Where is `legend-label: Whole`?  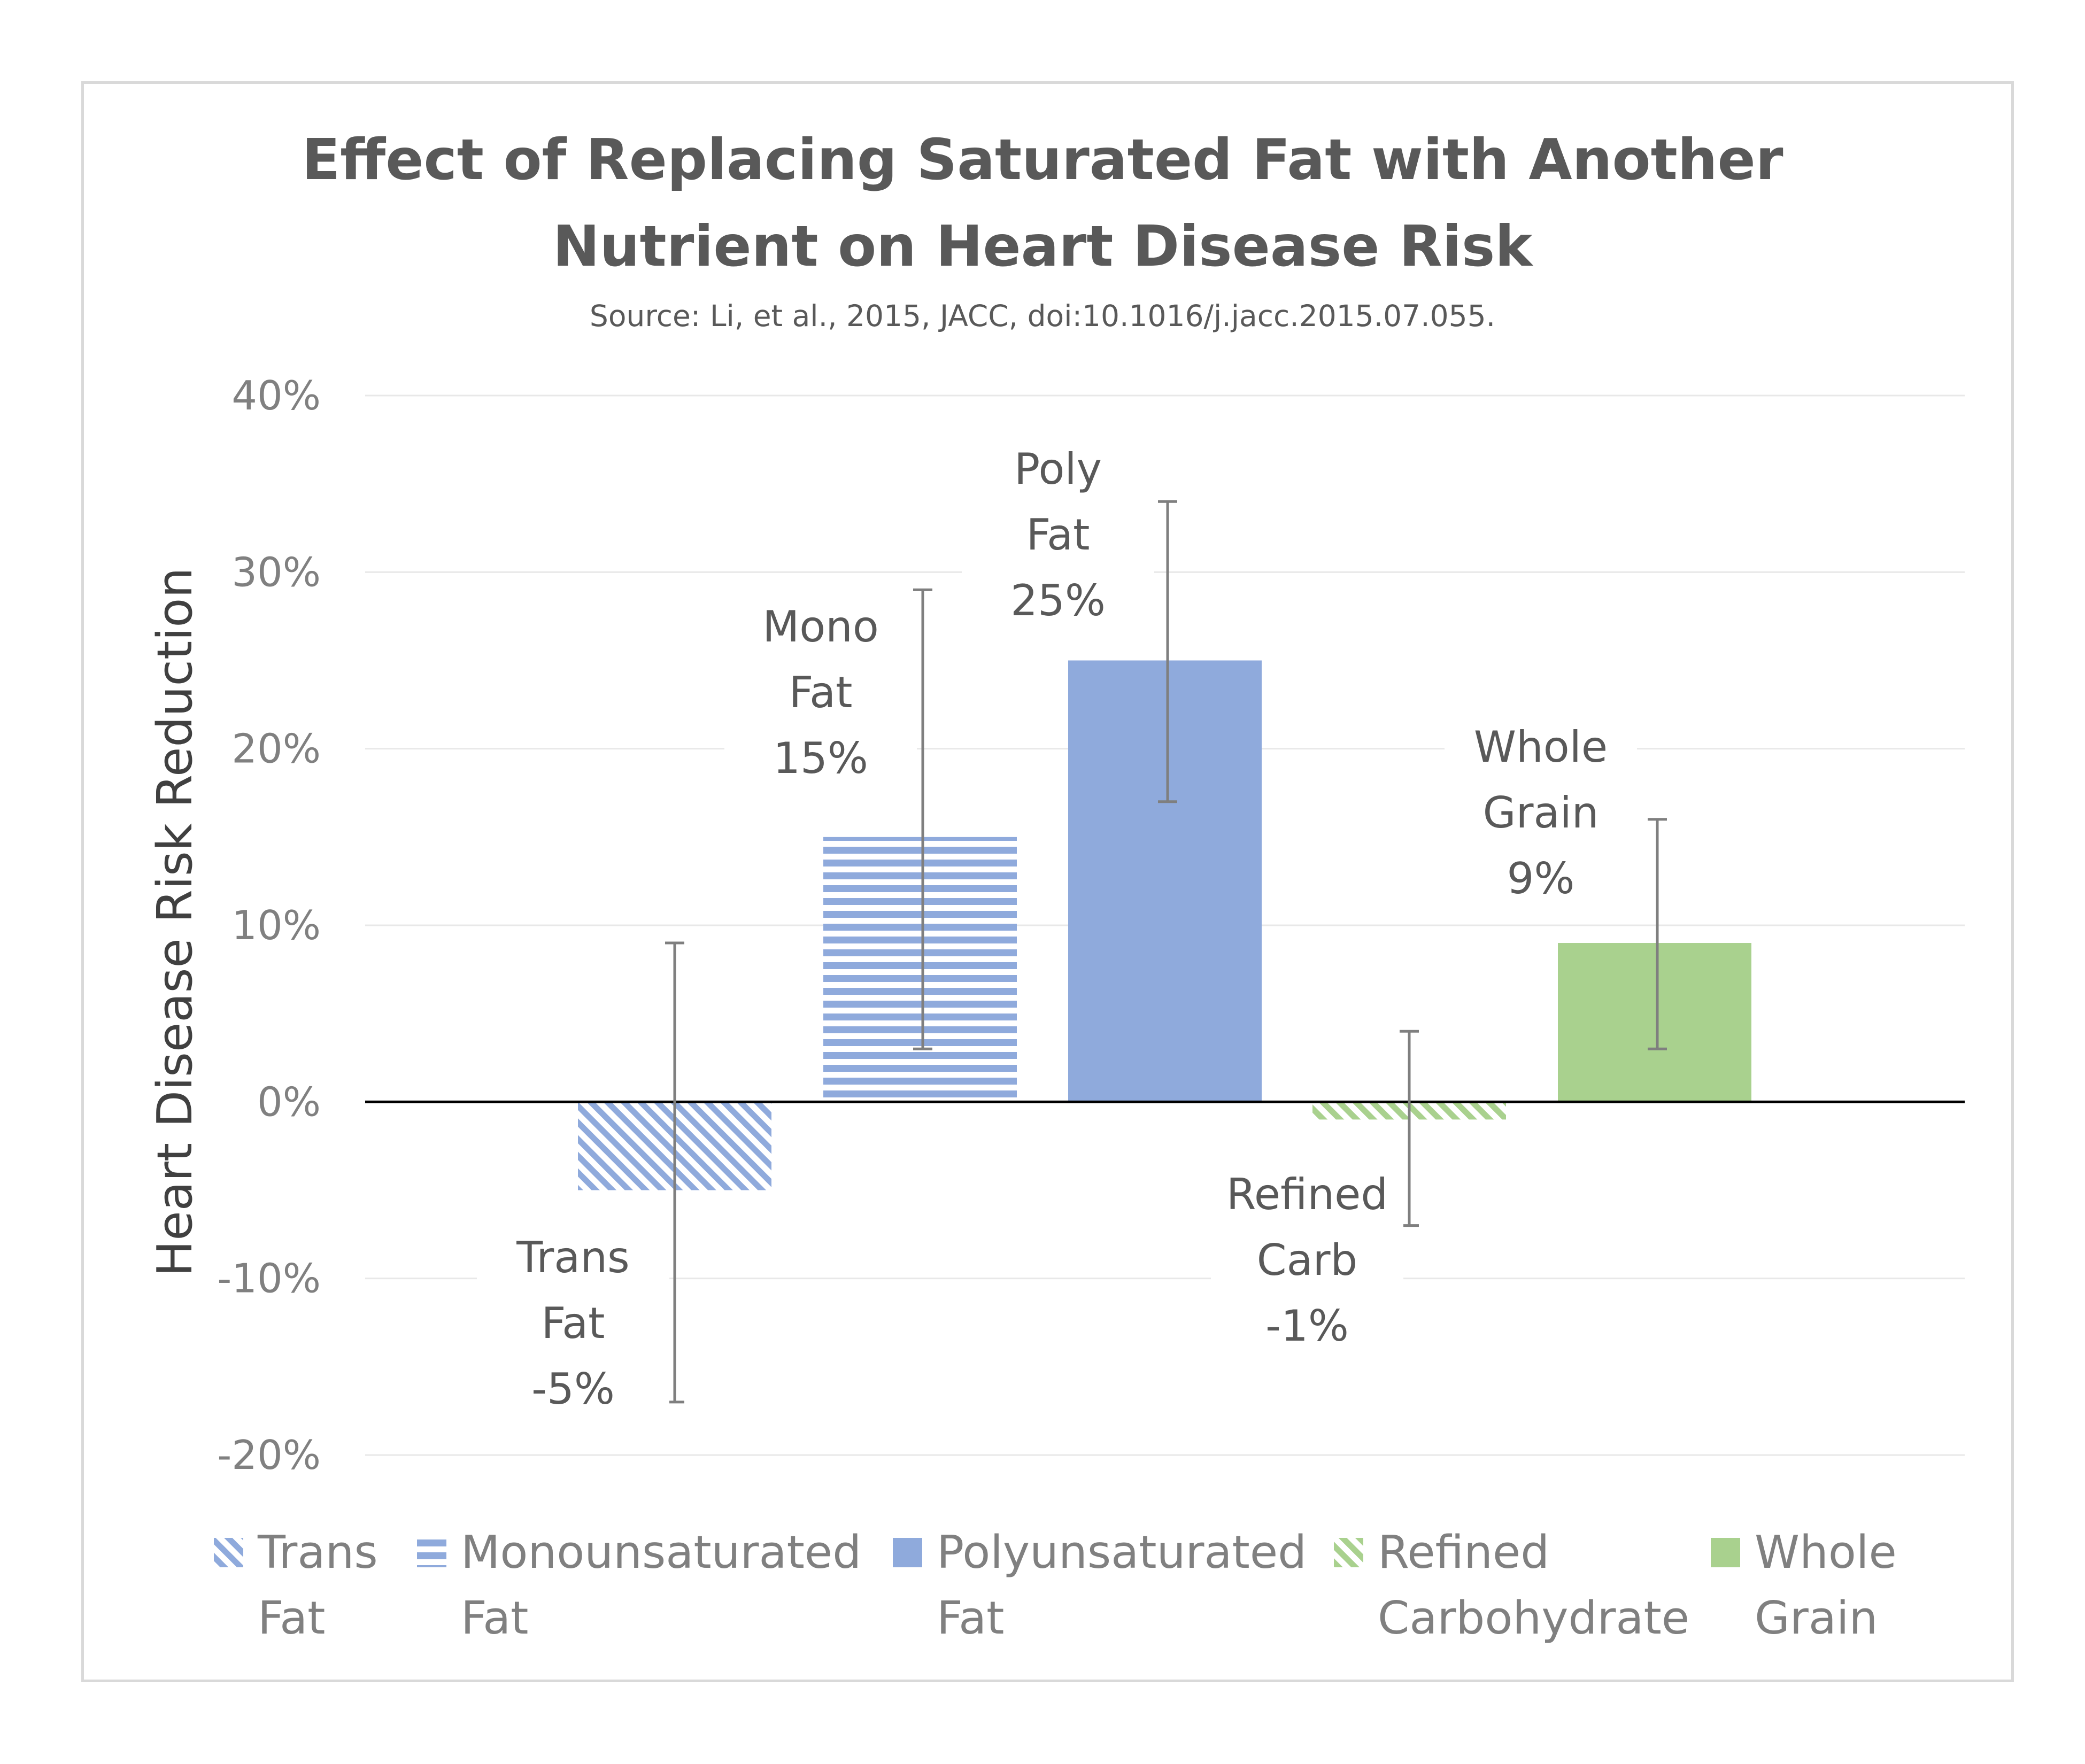
legend-label: Whole is located at coordinates (1826, 1552).